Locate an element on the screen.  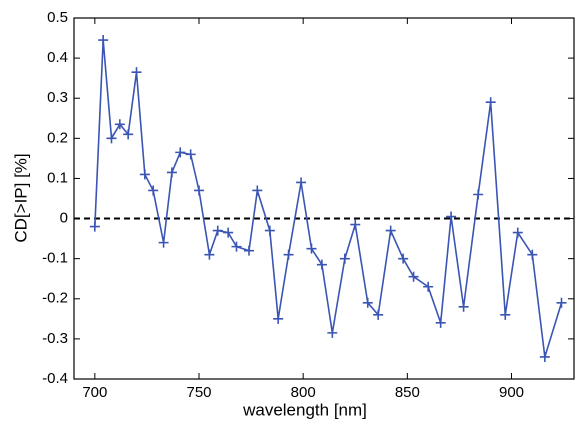
x-tick-label: 900 is located at coordinates (511, 392).